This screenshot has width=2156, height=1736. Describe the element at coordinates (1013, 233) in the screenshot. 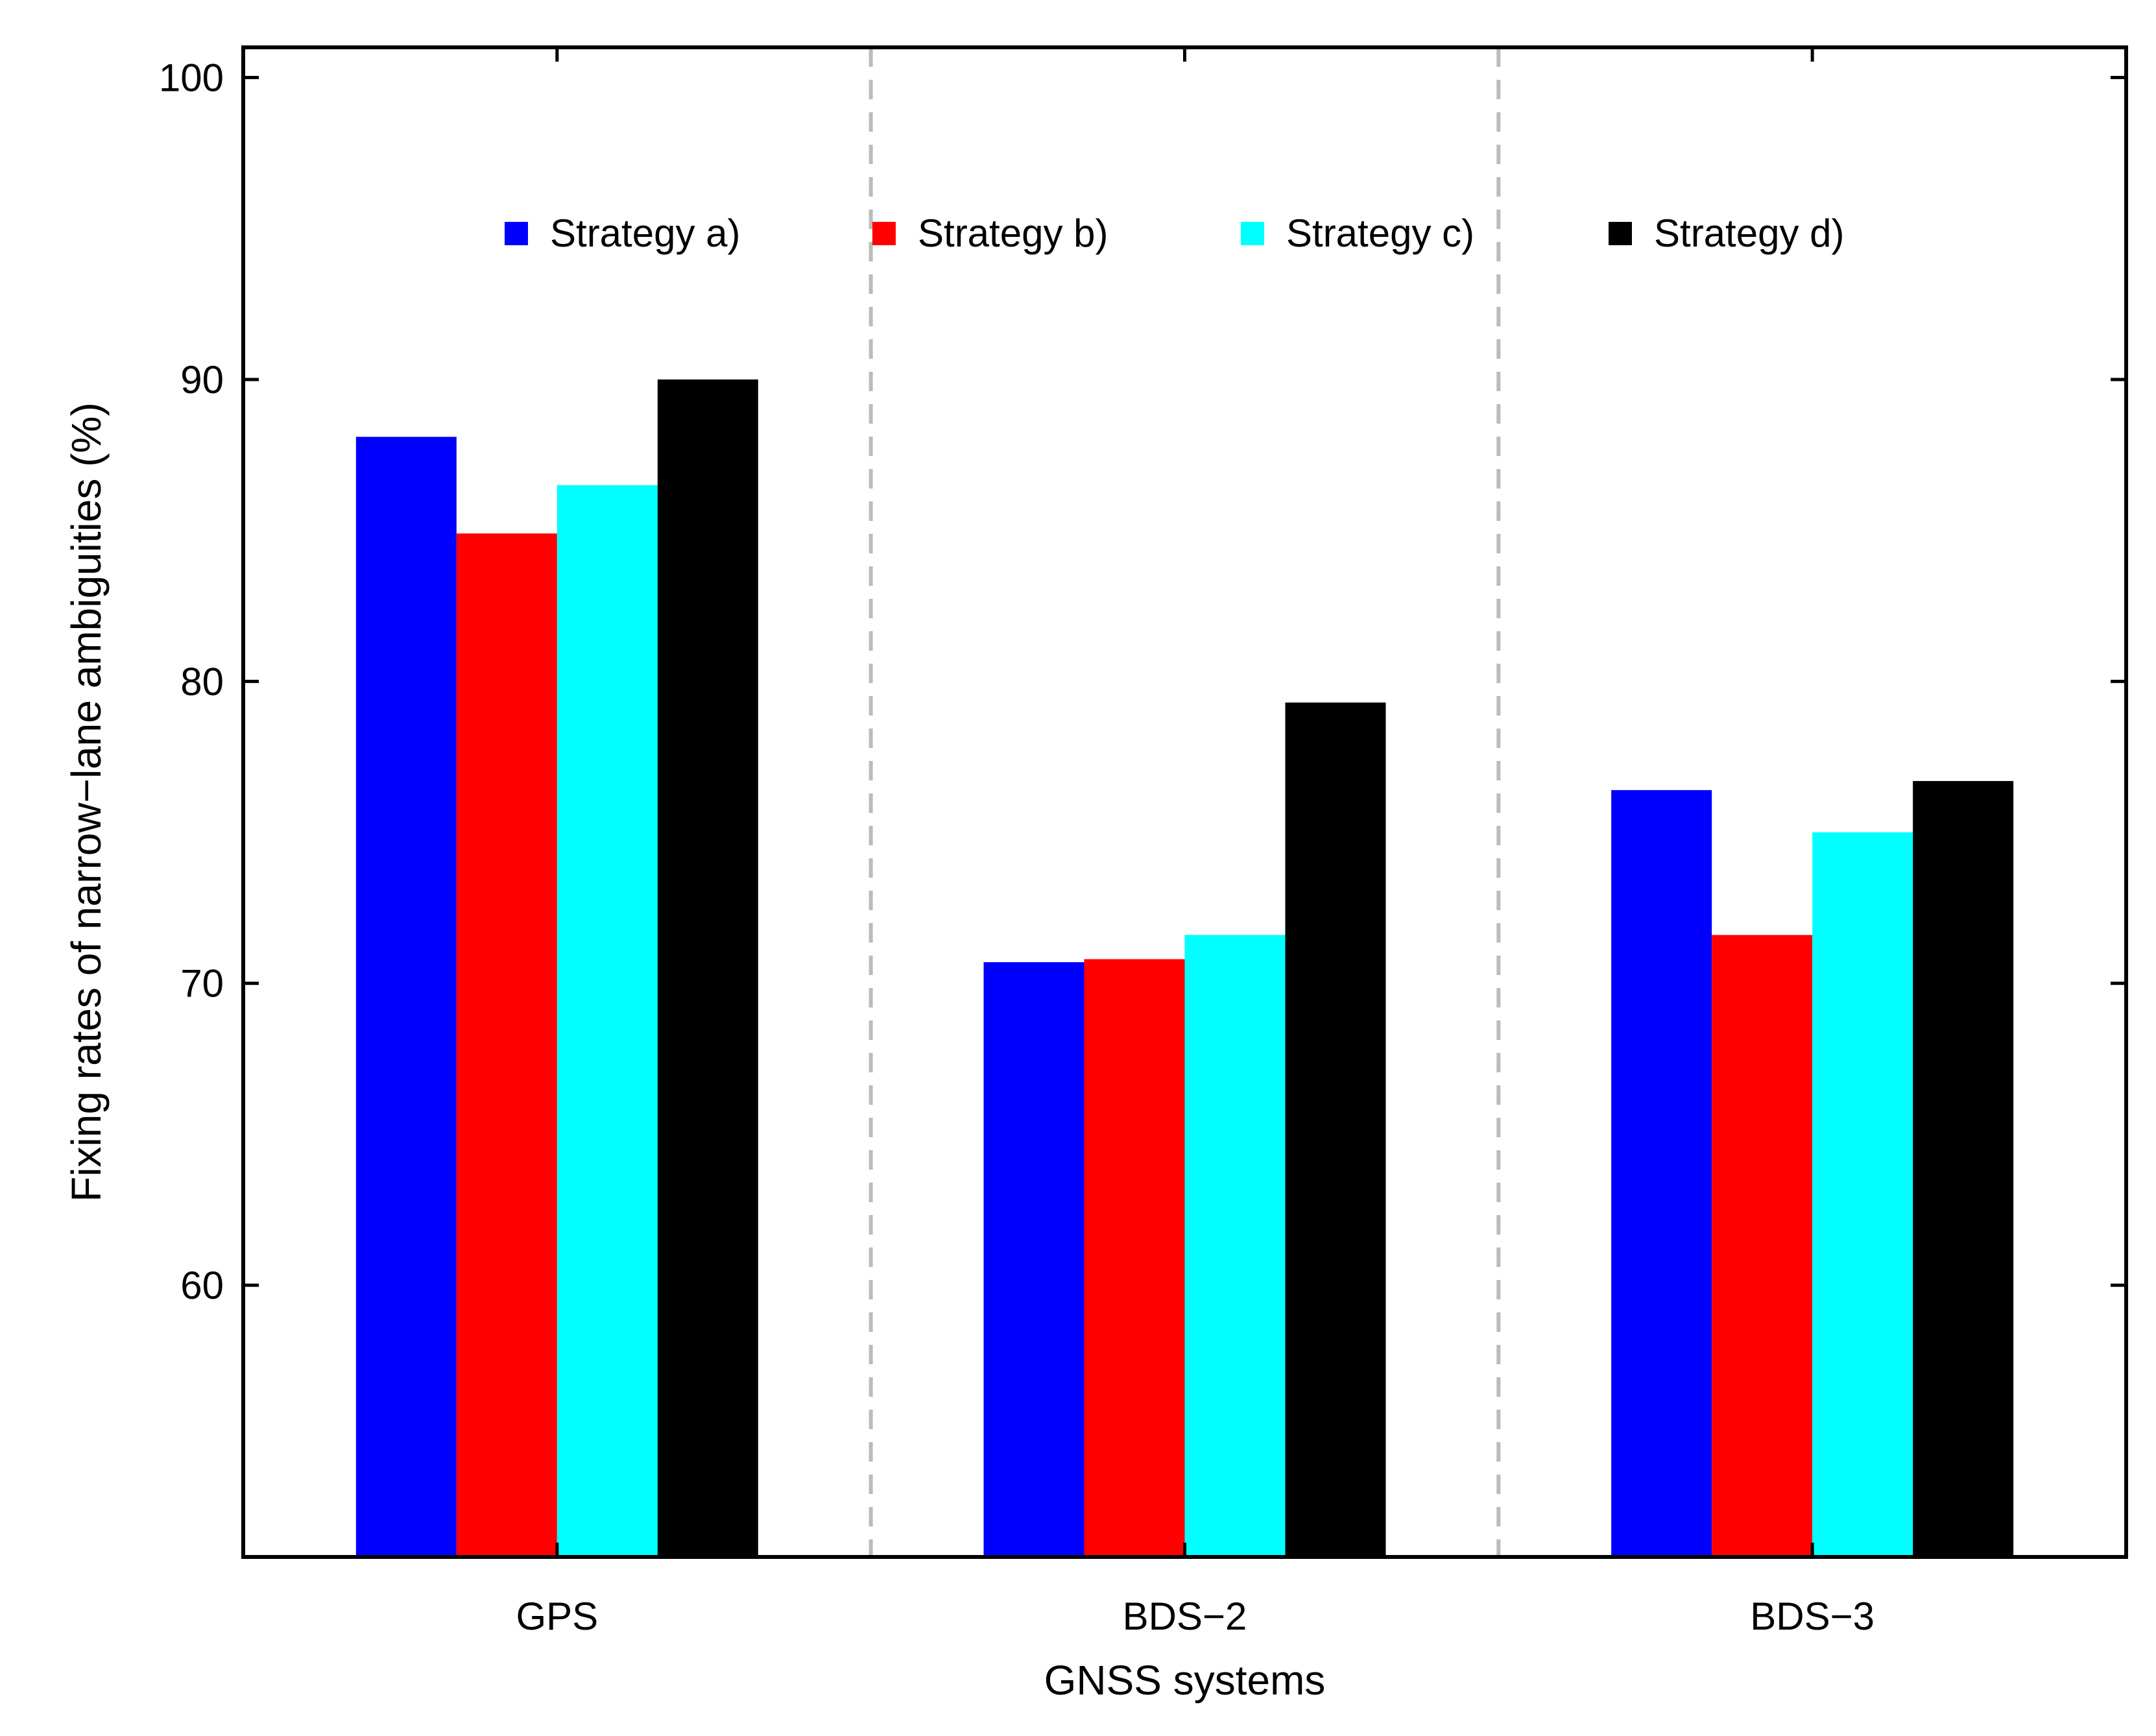

I see `legend-label: Strategy b)` at that location.